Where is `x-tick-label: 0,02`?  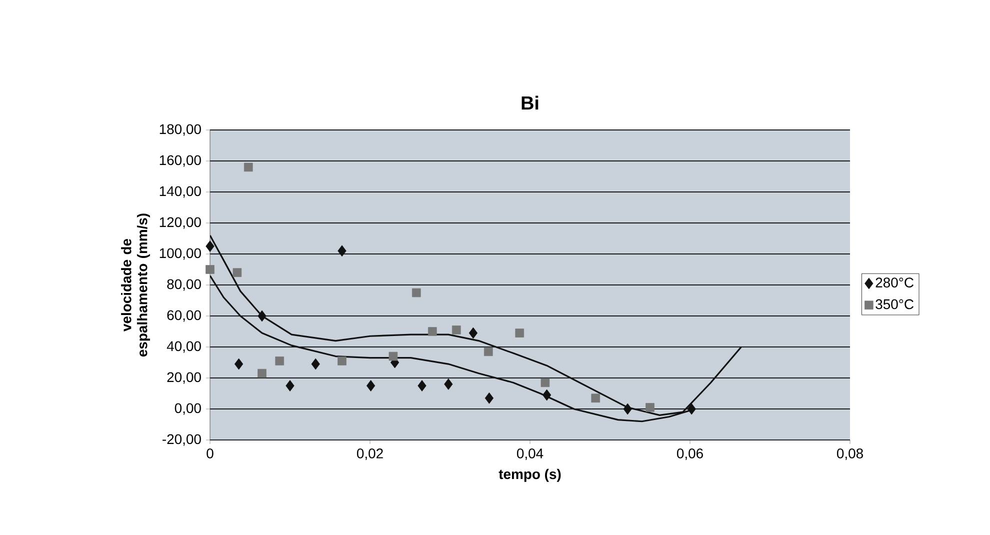
x-tick-label: 0,02 is located at coordinates (369, 454).